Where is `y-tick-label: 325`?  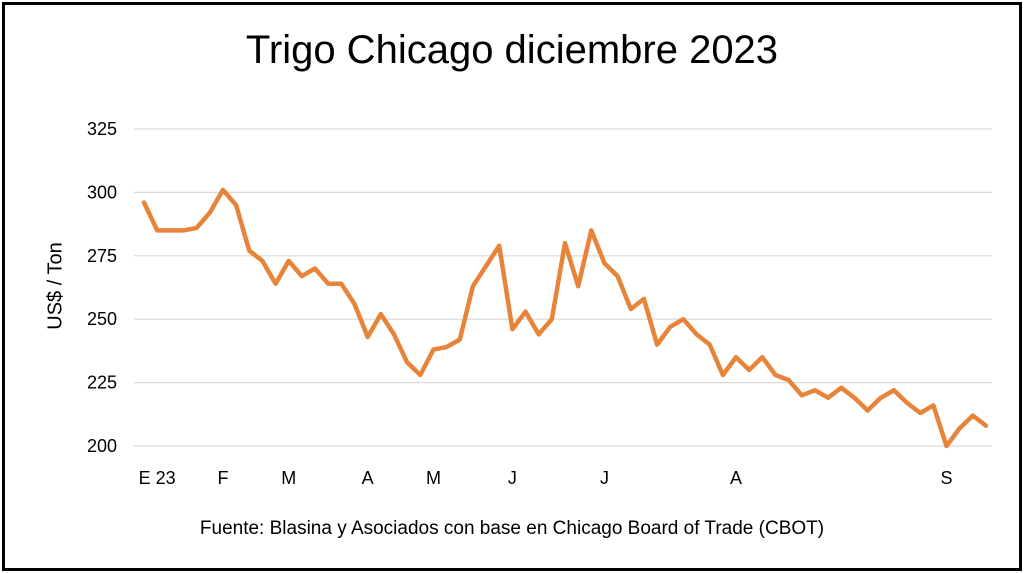 y-tick-label: 325 is located at coordinates (102, 129).